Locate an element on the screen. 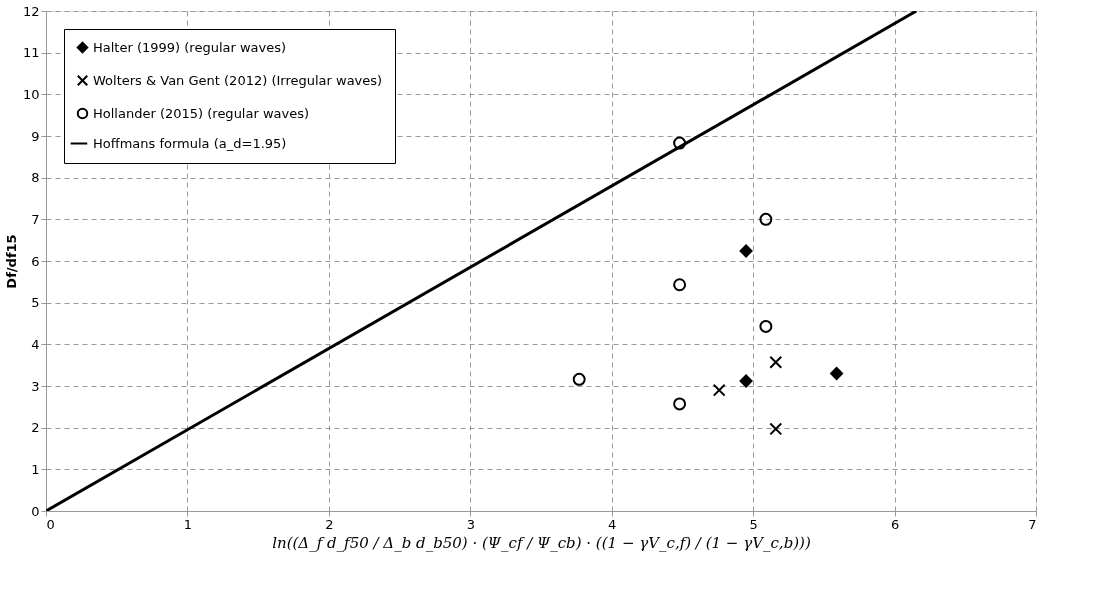 Image resolution: width=1113 pixels, height=612 pixels. x-tick-label: 0 is located at coordinates (50, 524).